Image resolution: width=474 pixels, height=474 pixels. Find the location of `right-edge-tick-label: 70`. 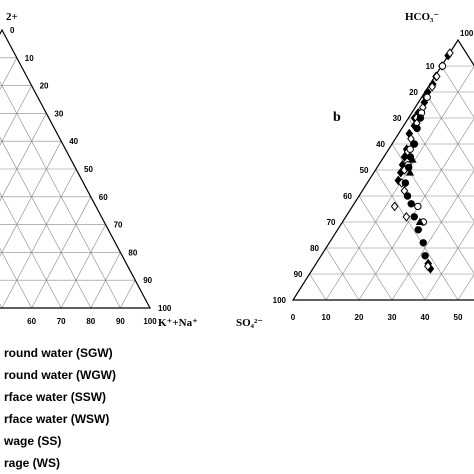

right-edge-tick-label: 70 is located at coordinates (118, 225).